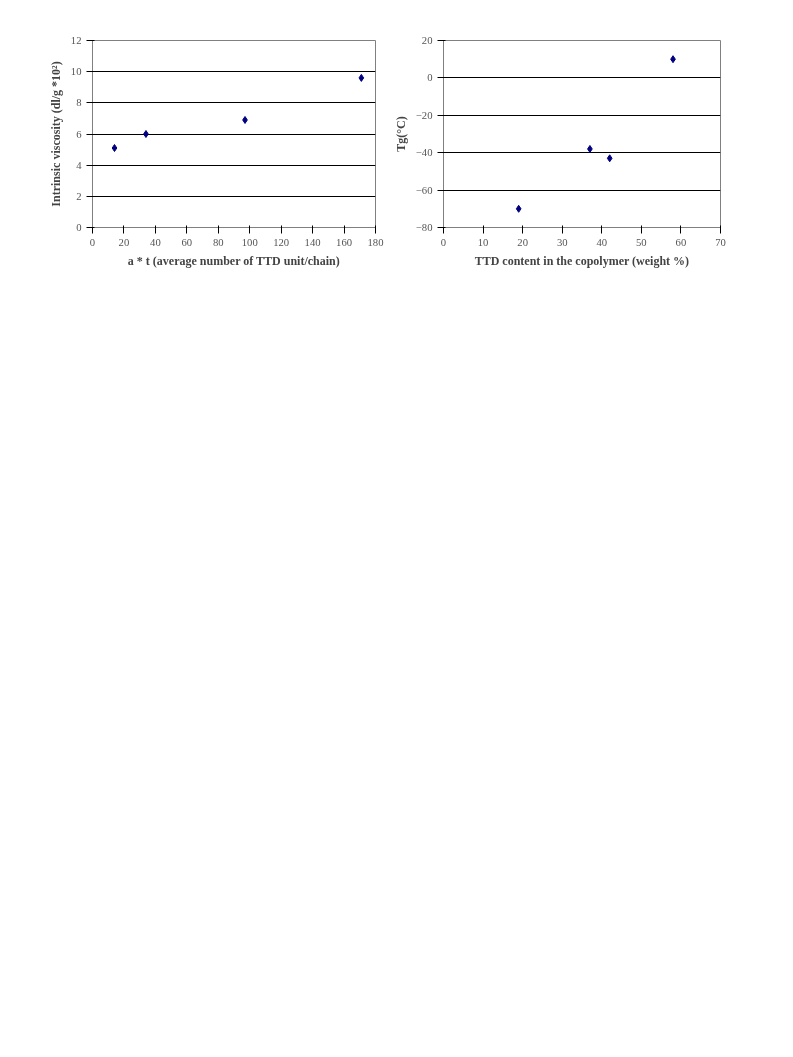 This screenshot has height=1057, width=793. Describe the element at coordinates (79, 165) in the screenshot. I see `y-tick-label: 4` at that location.